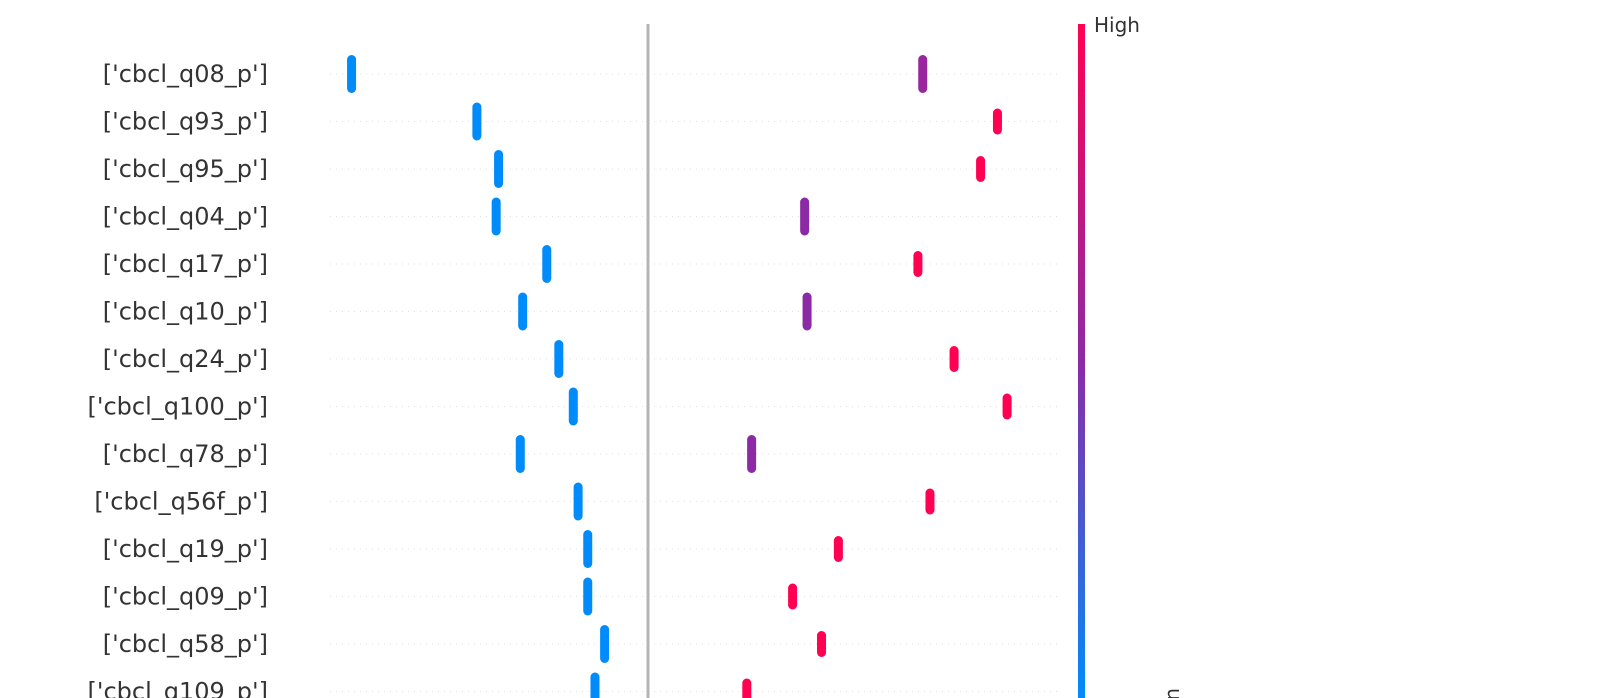 Image resolution: width=1618 pixels, height=698 pixels. What do you see at coordinates (1175, 693) in the screenshot?
I see `colorbar-axis-label: ue` at bounding box center [1175, 693].